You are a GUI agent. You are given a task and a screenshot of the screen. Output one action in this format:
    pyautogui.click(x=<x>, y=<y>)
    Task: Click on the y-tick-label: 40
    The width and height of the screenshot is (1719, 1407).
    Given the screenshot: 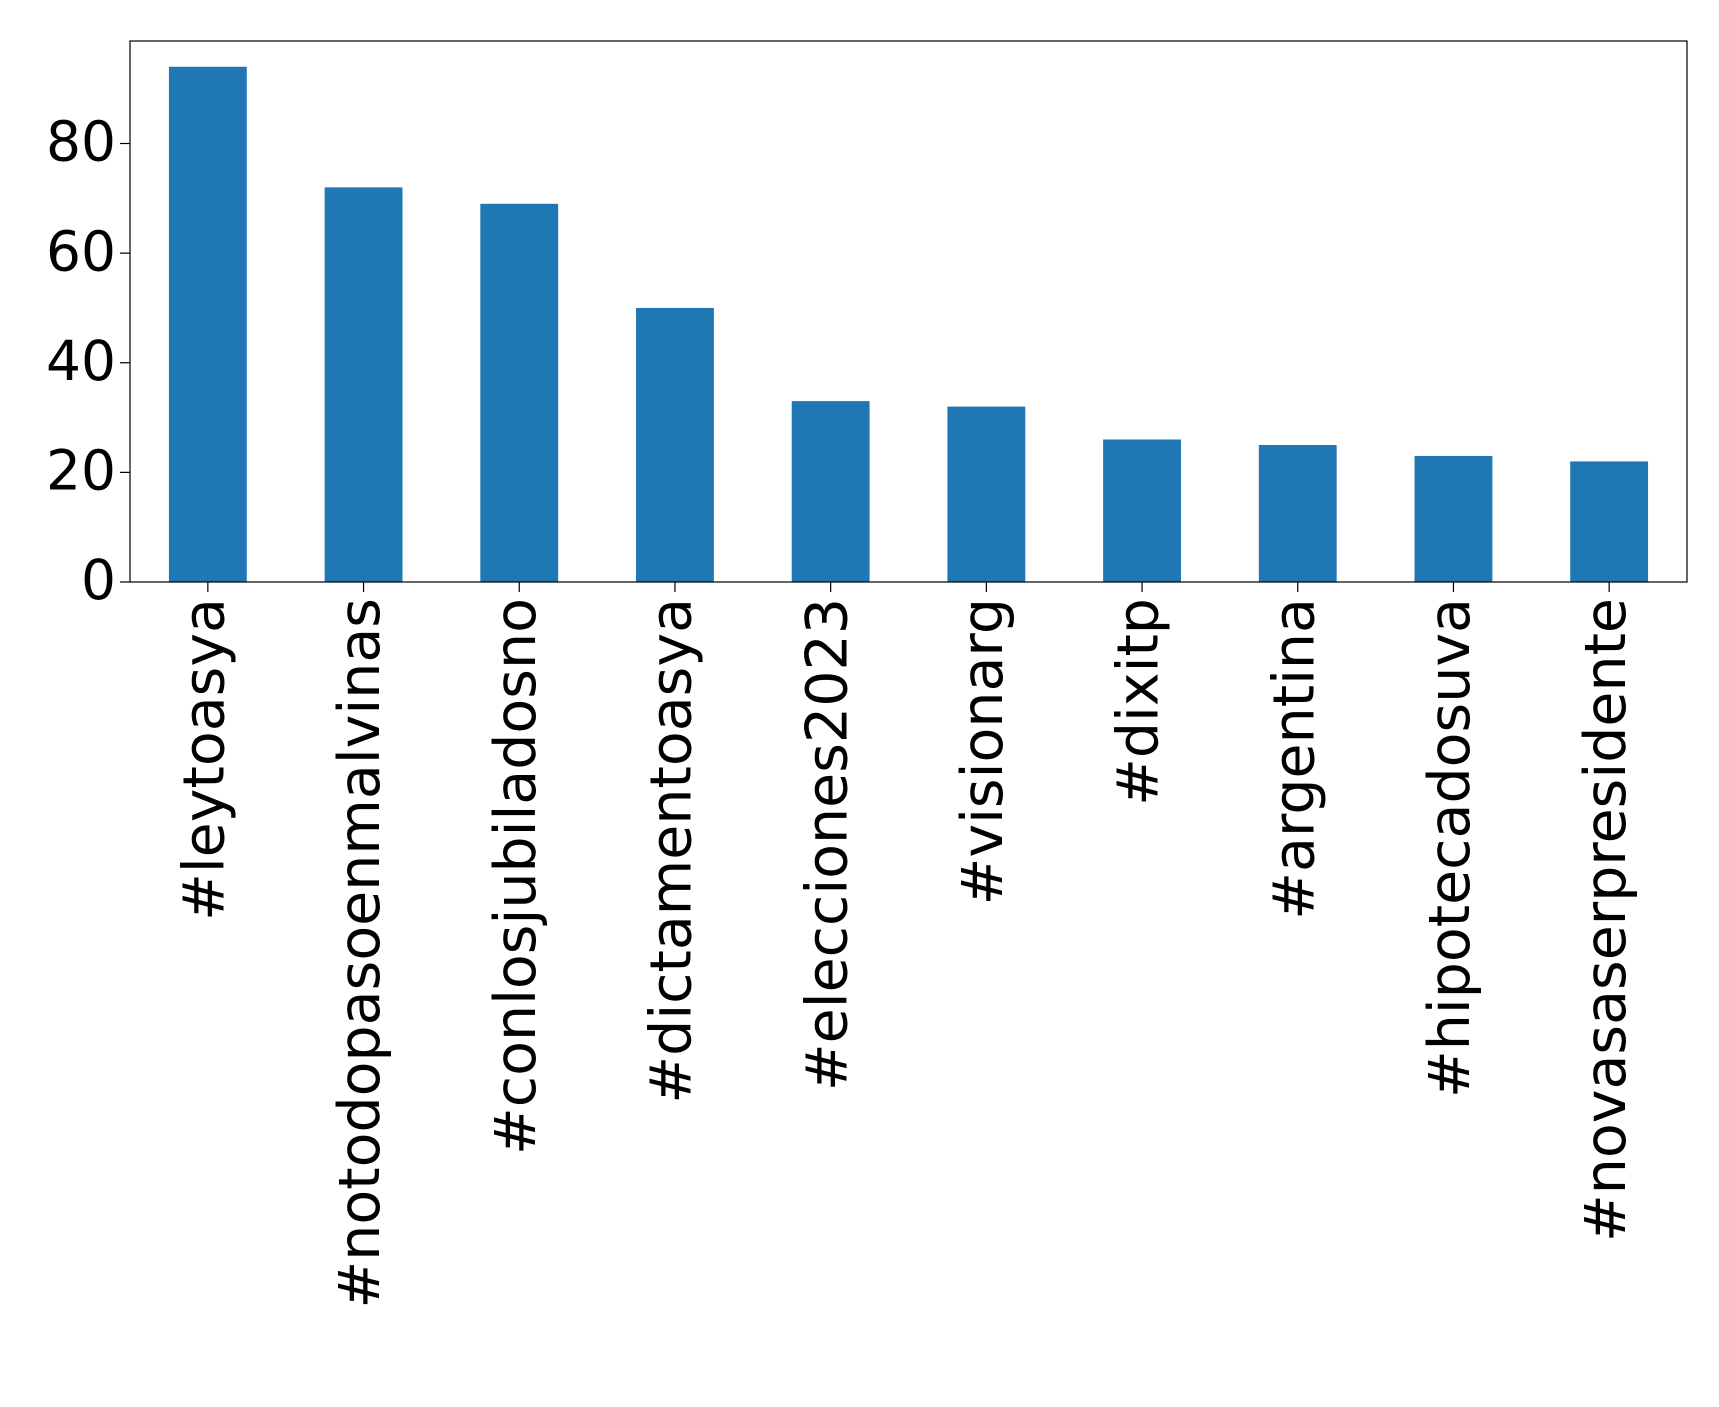 What is the action you would take?
    pyautogui.click(x=81, y=361)
    